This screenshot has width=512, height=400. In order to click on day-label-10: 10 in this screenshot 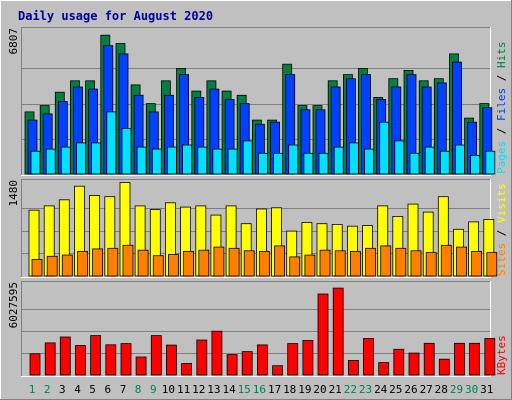, I will do `click(168, 389)`.